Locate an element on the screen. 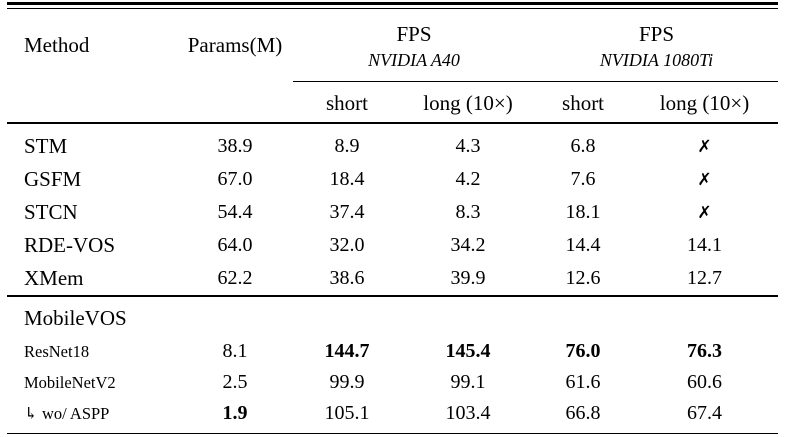 The width and height of the screenshot is (785, 437). fps-cell: 14.4 is located at coordinates (583, 245).